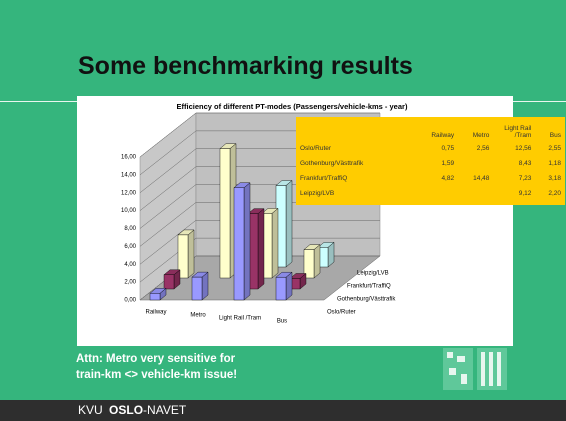 The height and width of the screenshot is (421, 566). Describe the element at coordinates (156, 359) in the screenshot. I see `note-line: Attn: Metro very sensitive for` at that location.